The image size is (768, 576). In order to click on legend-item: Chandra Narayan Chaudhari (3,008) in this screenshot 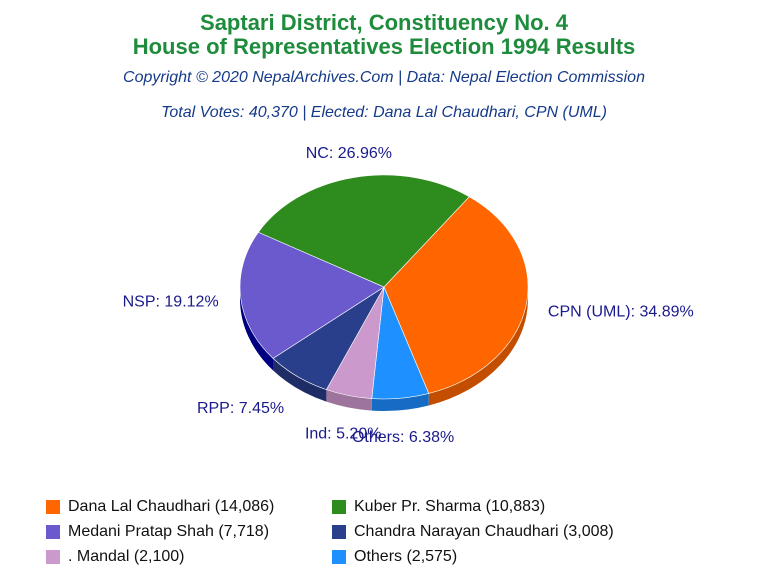, I will do `click(502, 532)`.